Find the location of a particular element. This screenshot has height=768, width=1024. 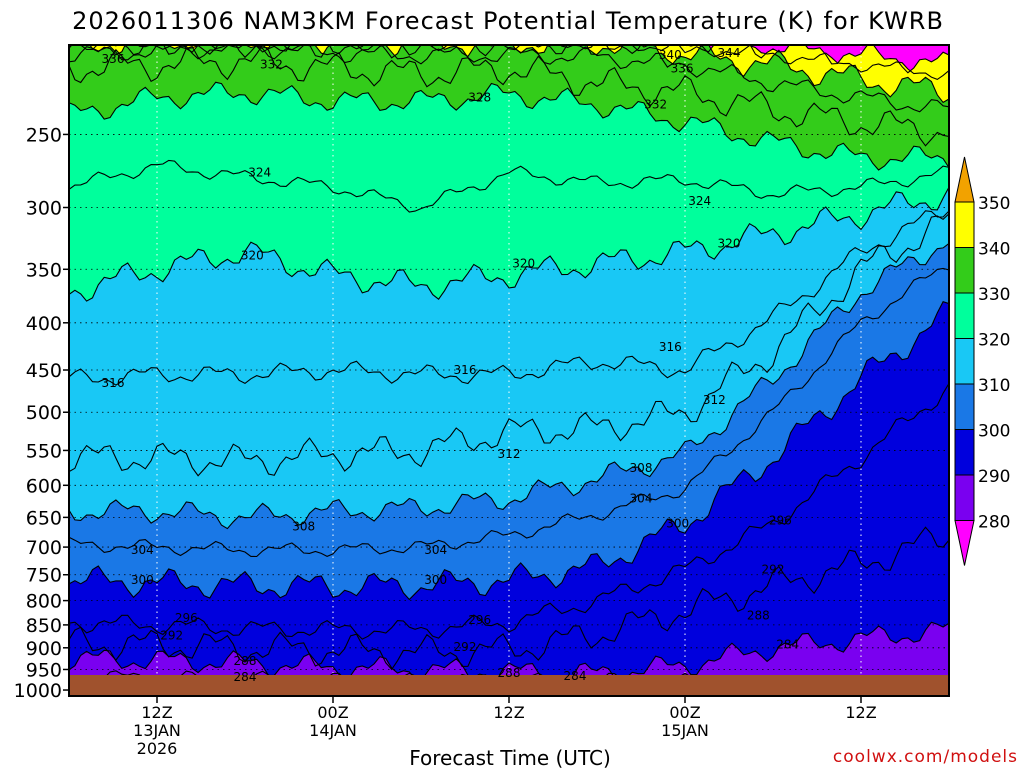

colorbar-label: 310 is located at coordinates (994, 386).